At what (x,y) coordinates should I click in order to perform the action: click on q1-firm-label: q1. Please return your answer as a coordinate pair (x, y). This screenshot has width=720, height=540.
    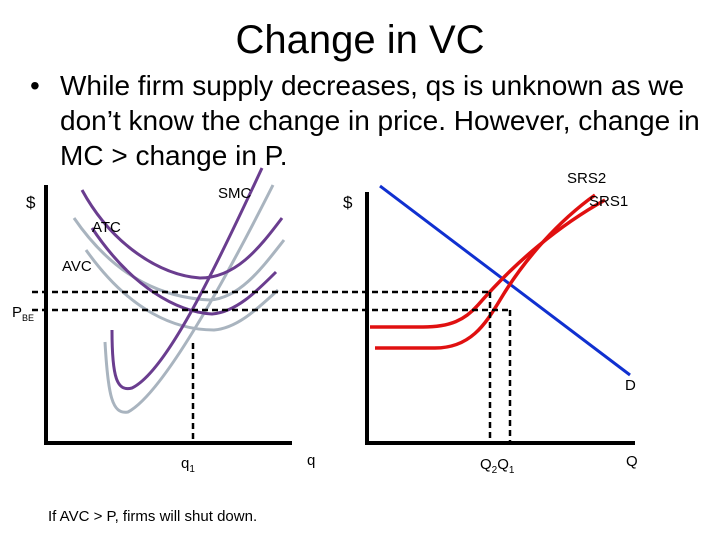
    Looking at the image, I should click on (188, 467).